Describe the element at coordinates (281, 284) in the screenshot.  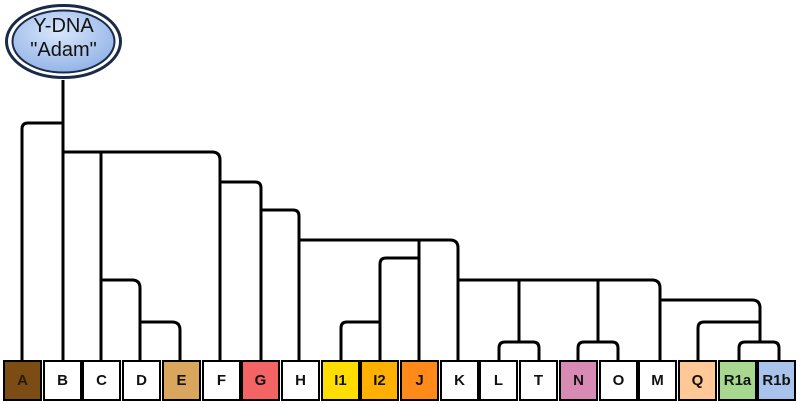
I see `fg-to-h` at that location.